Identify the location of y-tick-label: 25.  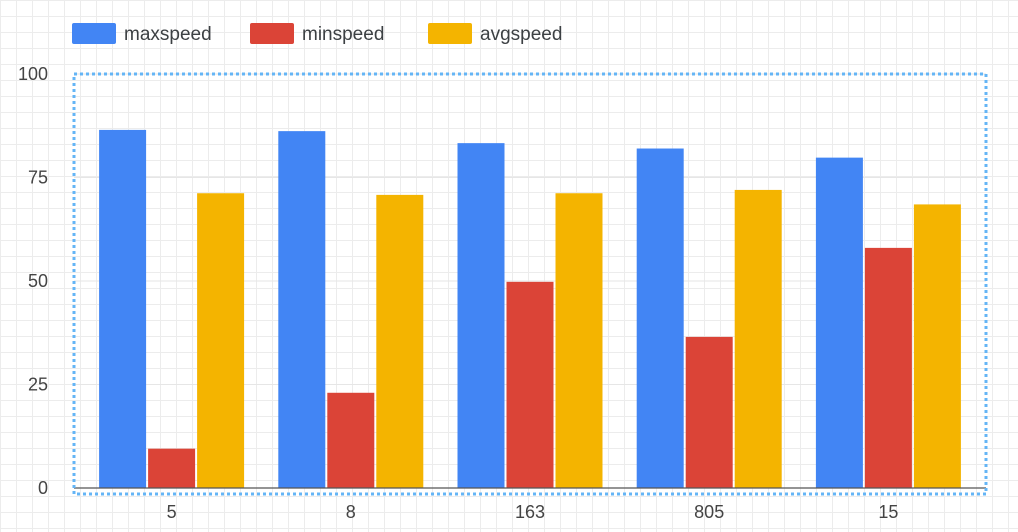
(38, 385).